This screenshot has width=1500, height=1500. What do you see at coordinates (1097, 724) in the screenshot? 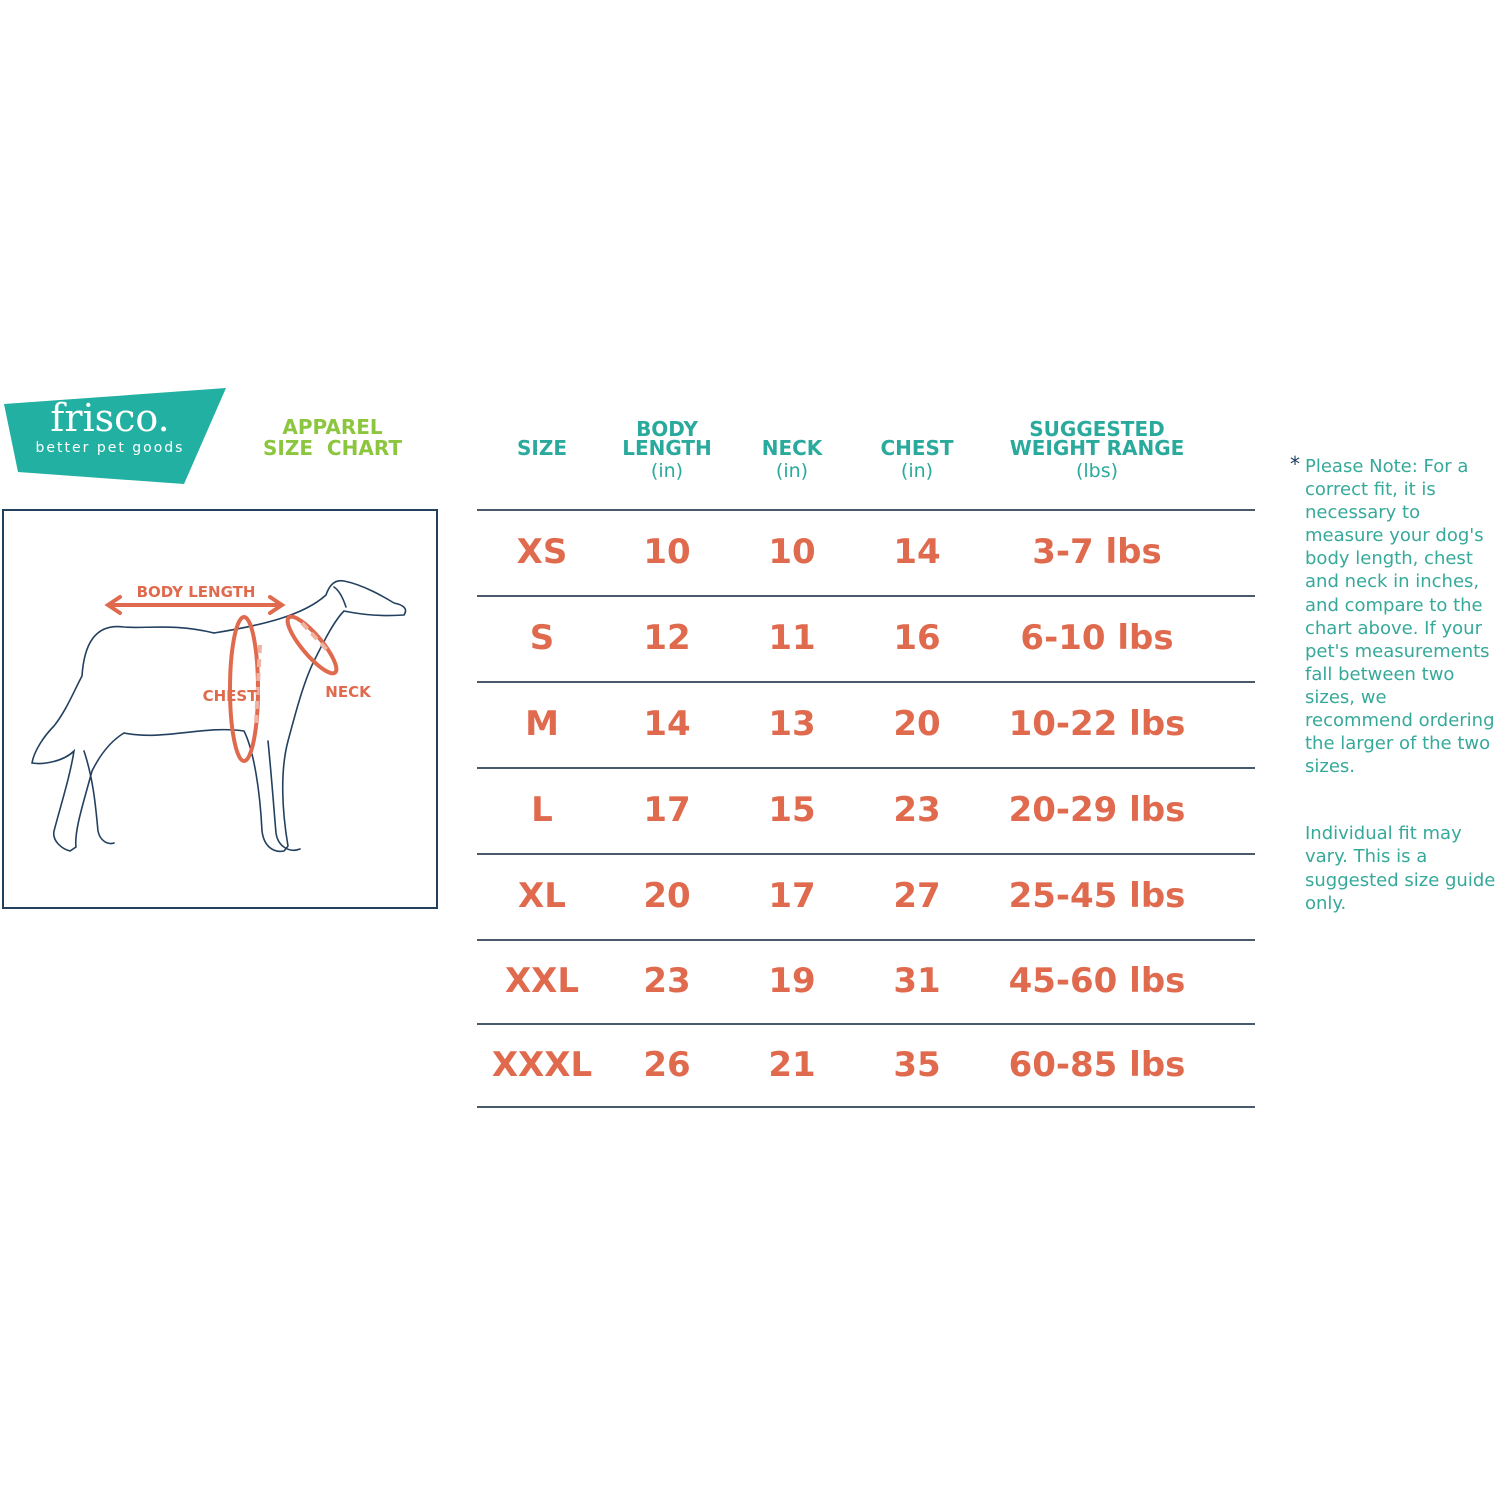
I see `table-cell: 10-22 lbs` at bounding box center [1097, 724].